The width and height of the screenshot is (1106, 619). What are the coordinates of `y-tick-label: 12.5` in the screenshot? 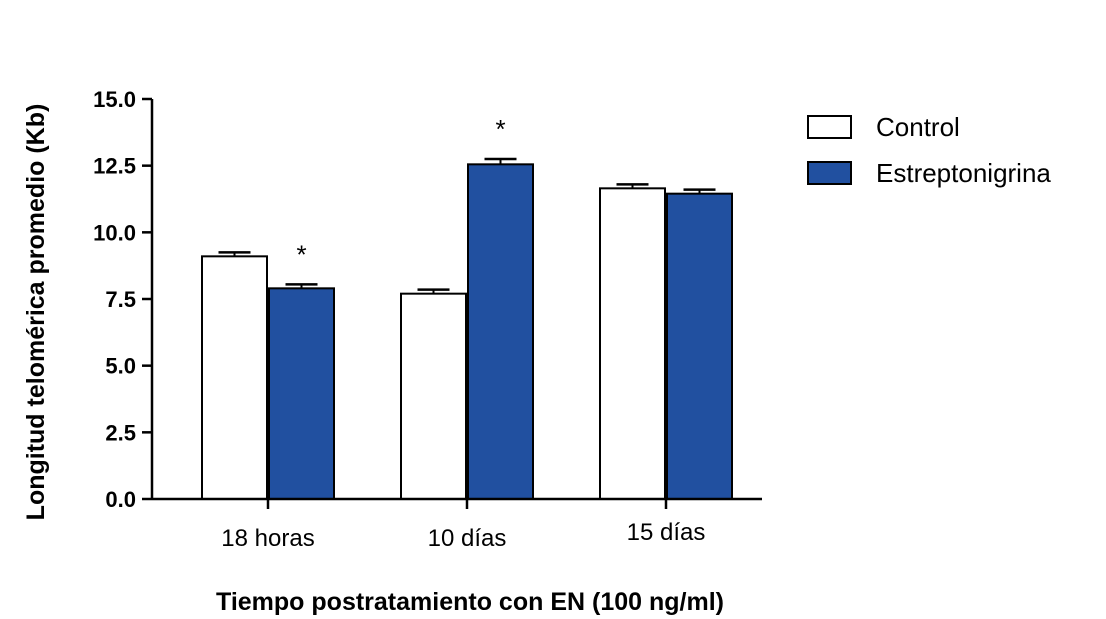 It's located at (114, 166).